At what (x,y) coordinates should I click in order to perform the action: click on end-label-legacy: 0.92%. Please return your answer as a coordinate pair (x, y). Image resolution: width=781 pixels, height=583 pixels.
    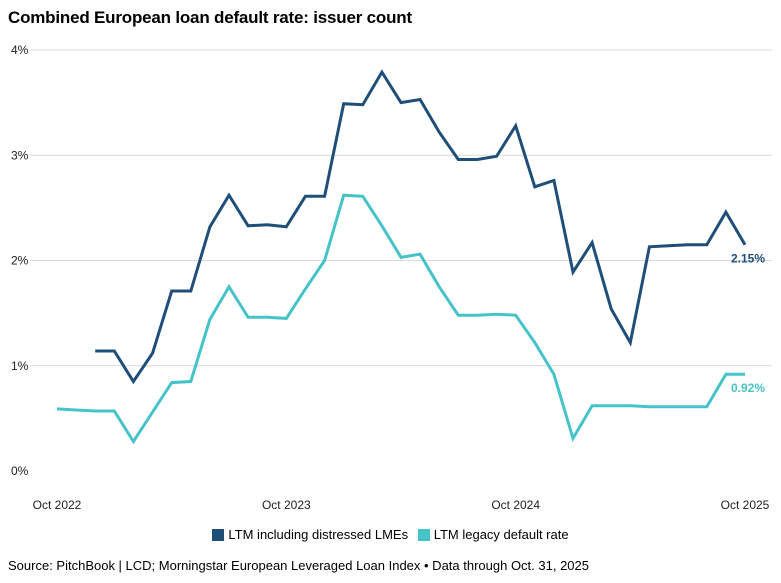
    Looking at the image, I should click on (748, 388).